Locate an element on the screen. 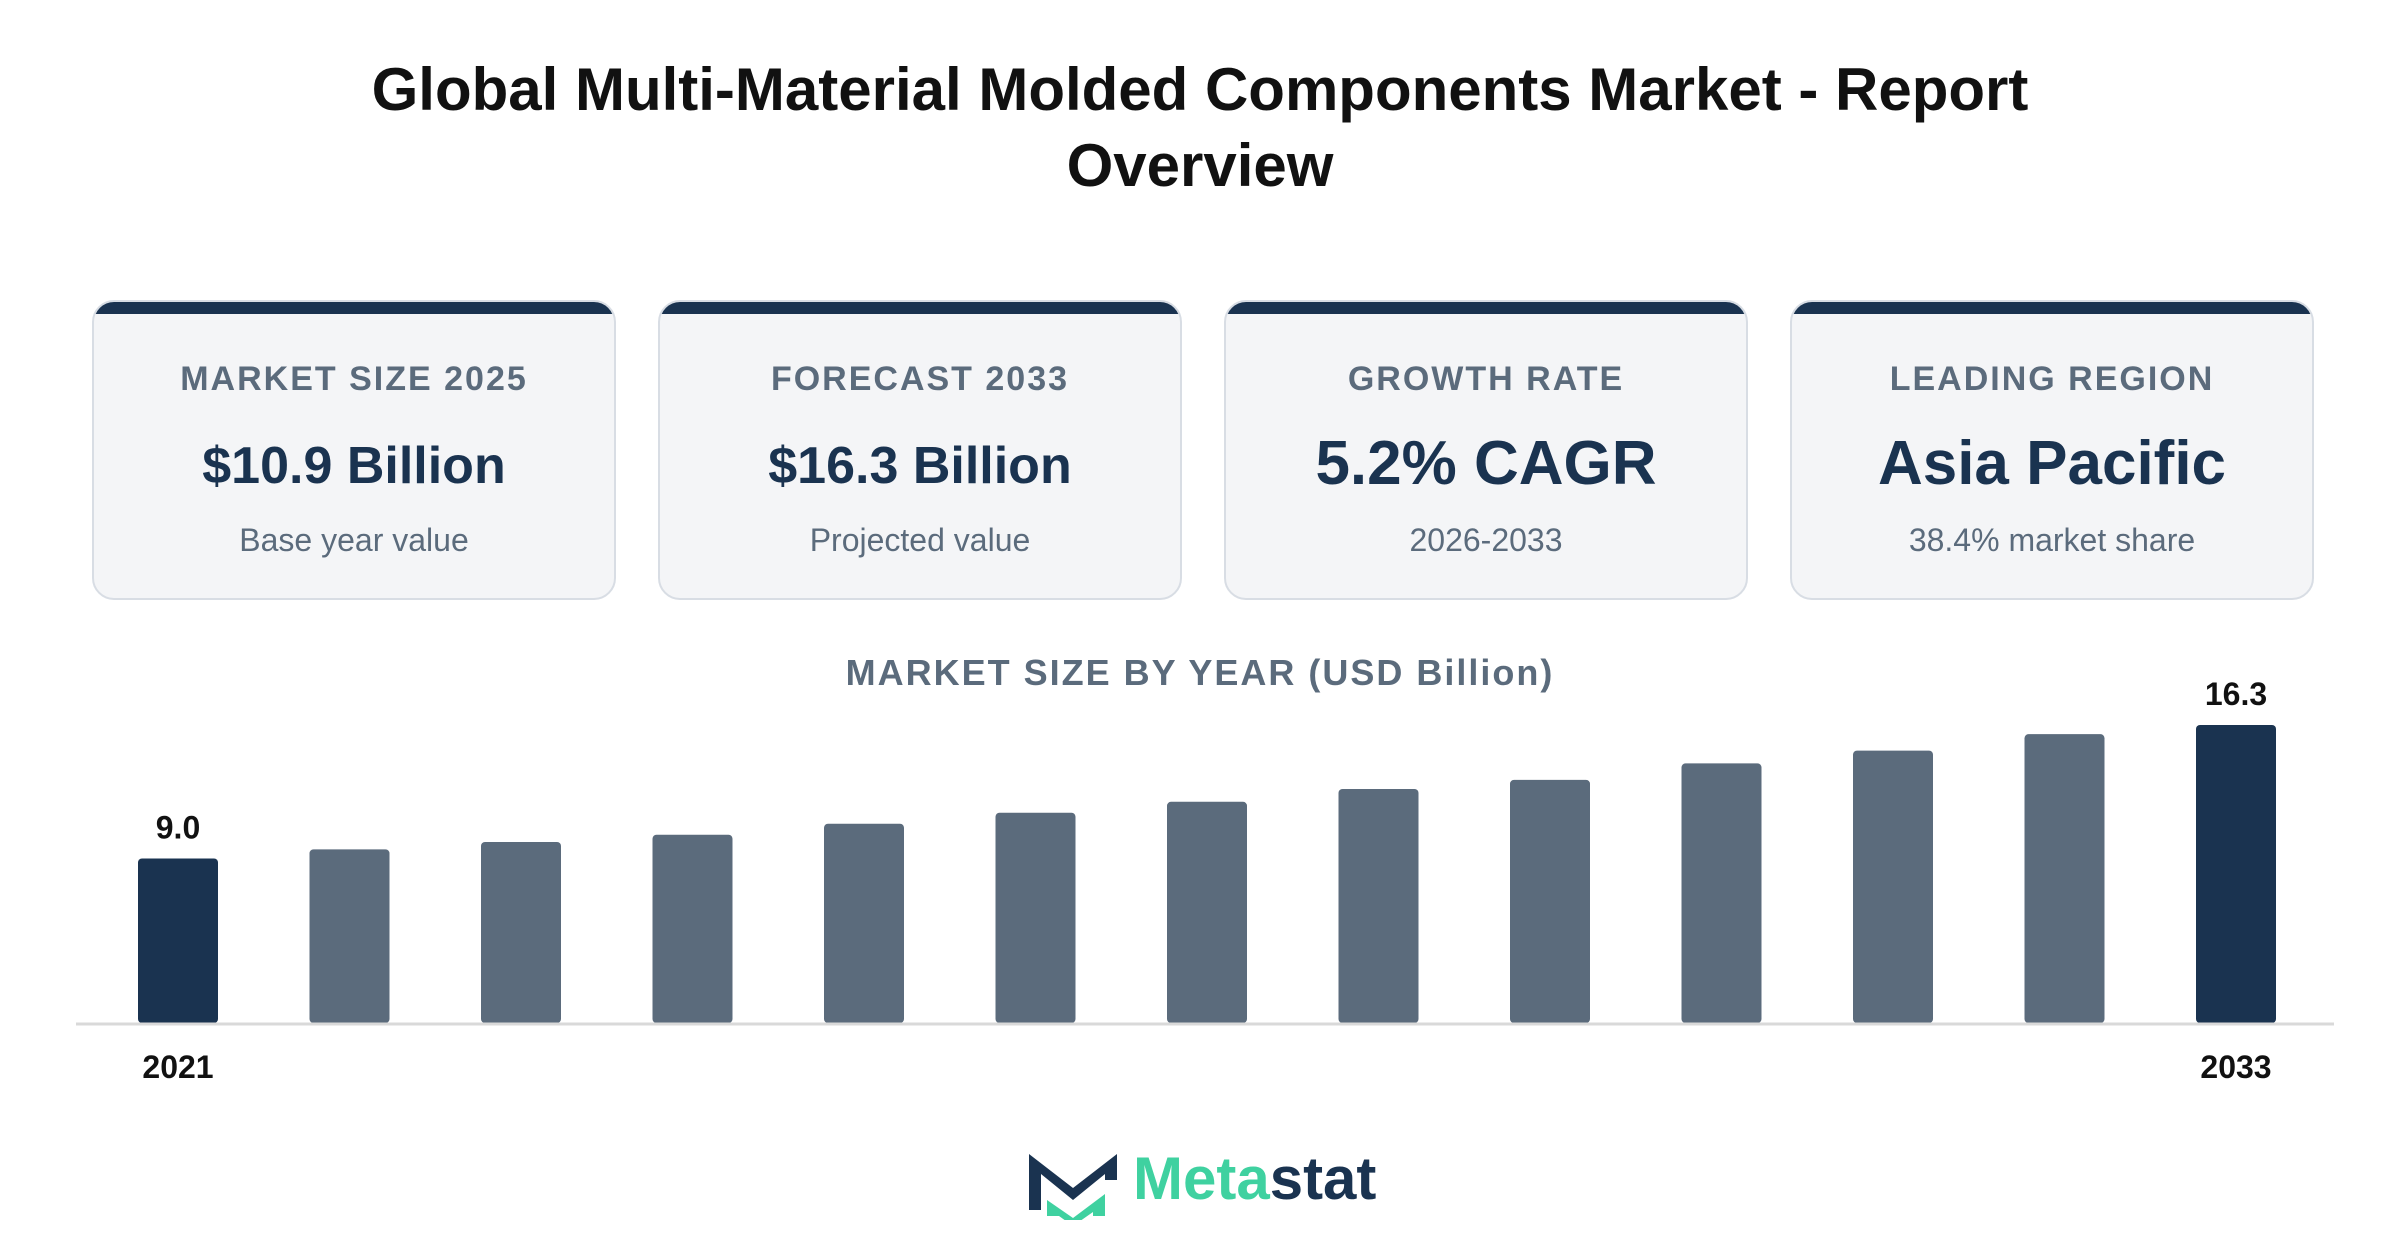 This screenshot has height=1260, width=2400. kpi-label: LEADING REGION is located at coordinates (2052, 379).